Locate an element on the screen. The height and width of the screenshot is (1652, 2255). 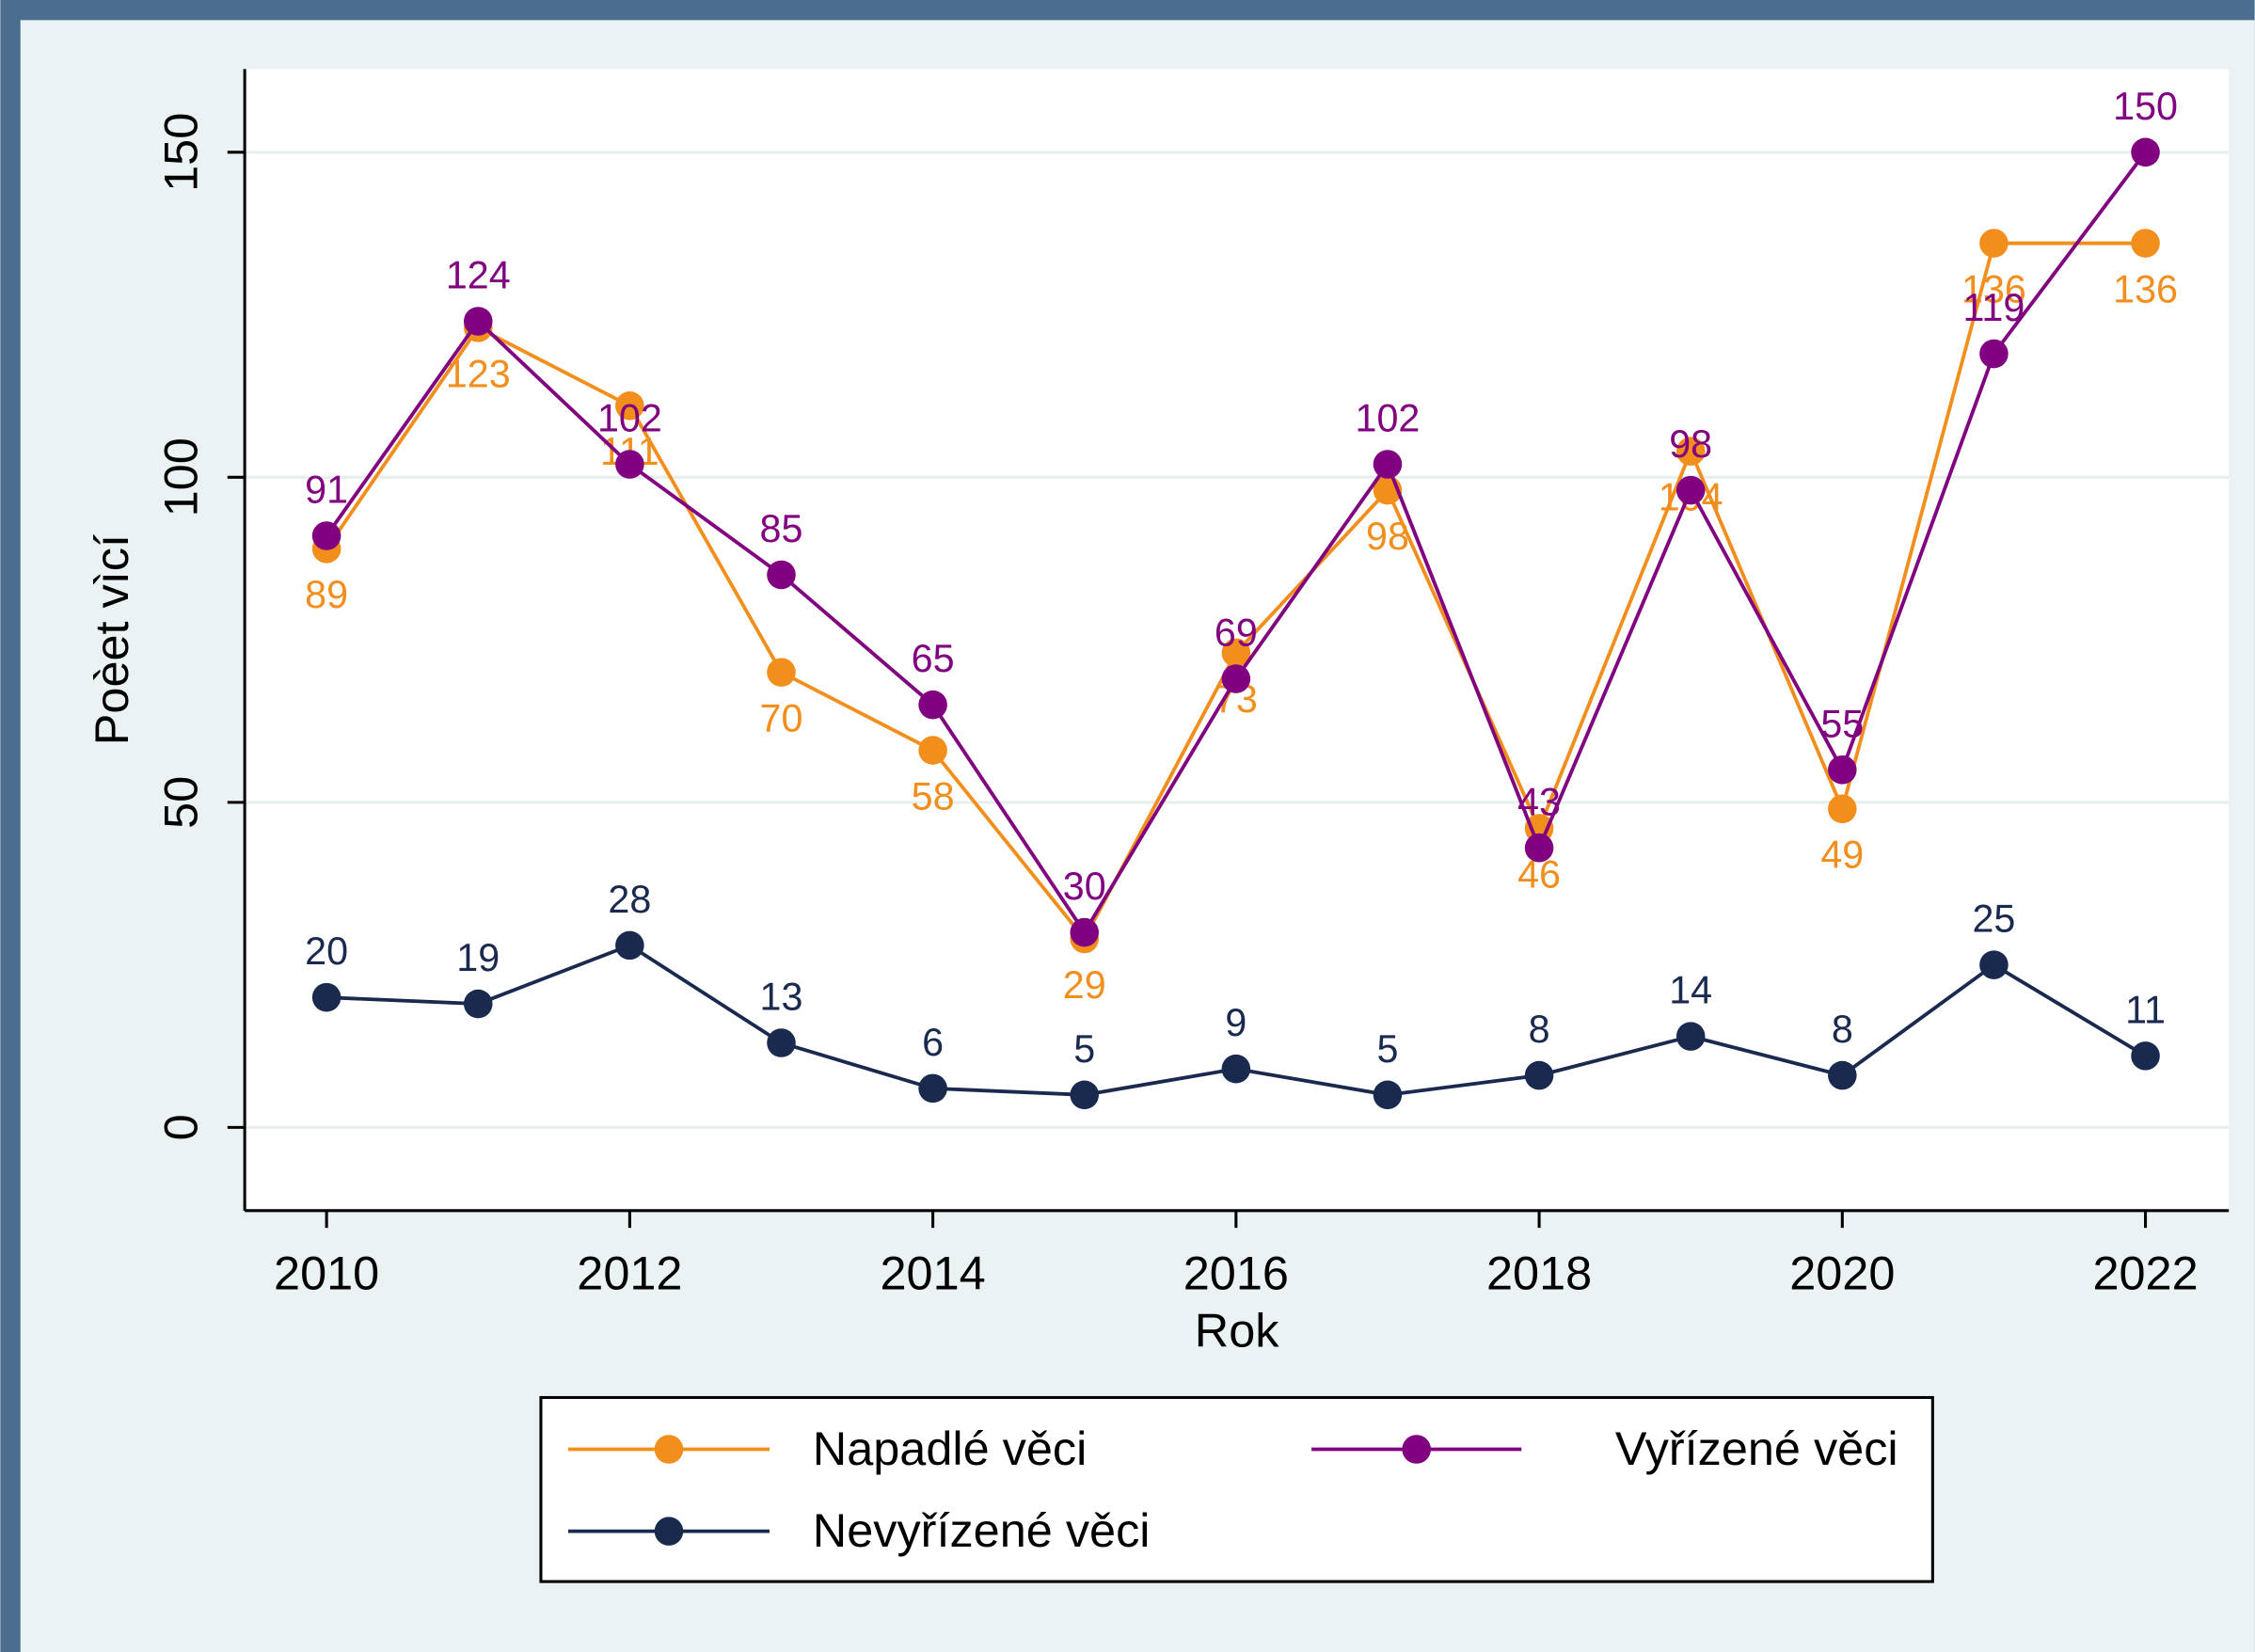
x-tick-label: 2016 is located at coordinates (1236, 1272).